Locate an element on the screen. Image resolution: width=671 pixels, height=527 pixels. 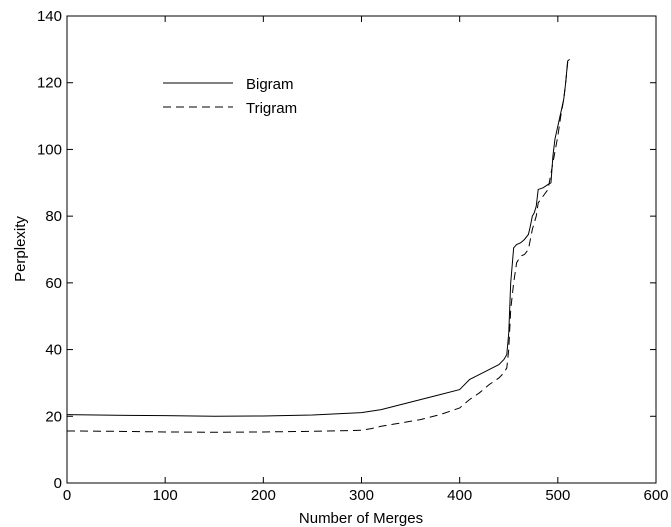
y-tick-label: 120 is located at coordinates (49, 83).